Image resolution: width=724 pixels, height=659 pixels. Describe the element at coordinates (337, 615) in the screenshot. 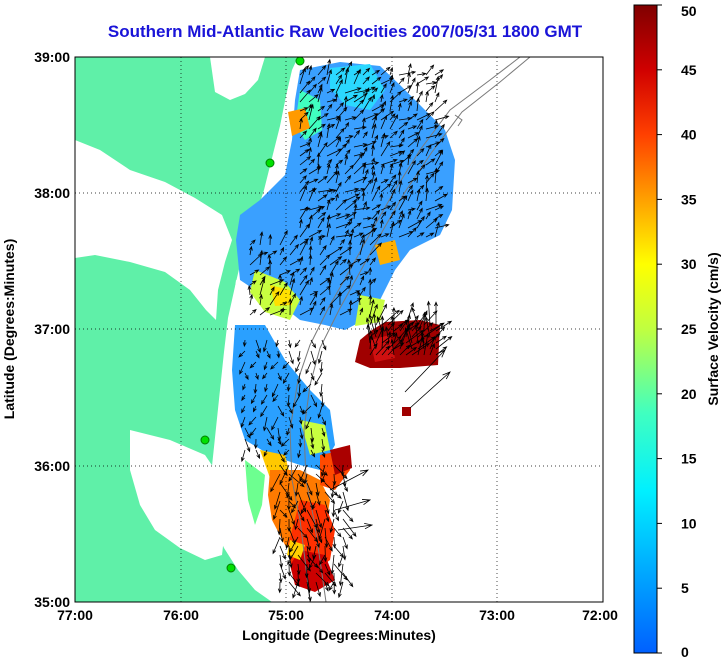

I see `x-tick-labels: 77:00 76:00 75:00 74:00 73:00 72:00` at that location.